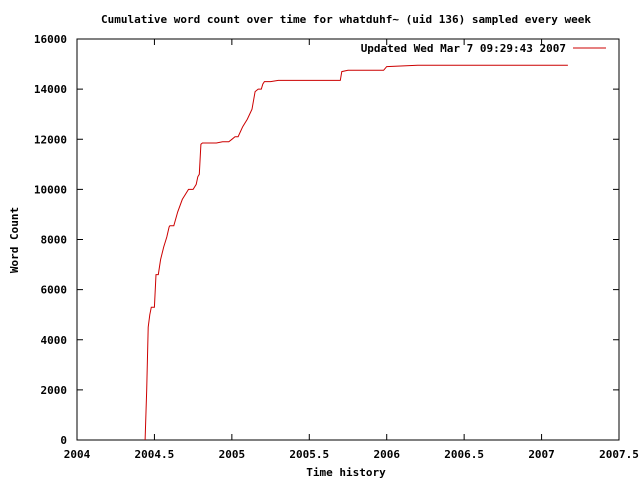 The image size is (640, 480). What do you see at coordinates (309, 454) in the screenshot?
I see `x-tick-label: 2005.5` at bounding box center [309, 454].